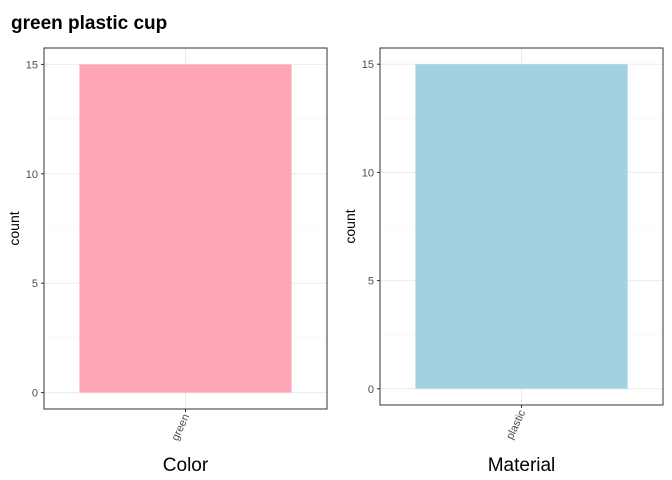 The image size is (672, 480). I want to click on material-y-tick-label: 10, so click(368, 173).